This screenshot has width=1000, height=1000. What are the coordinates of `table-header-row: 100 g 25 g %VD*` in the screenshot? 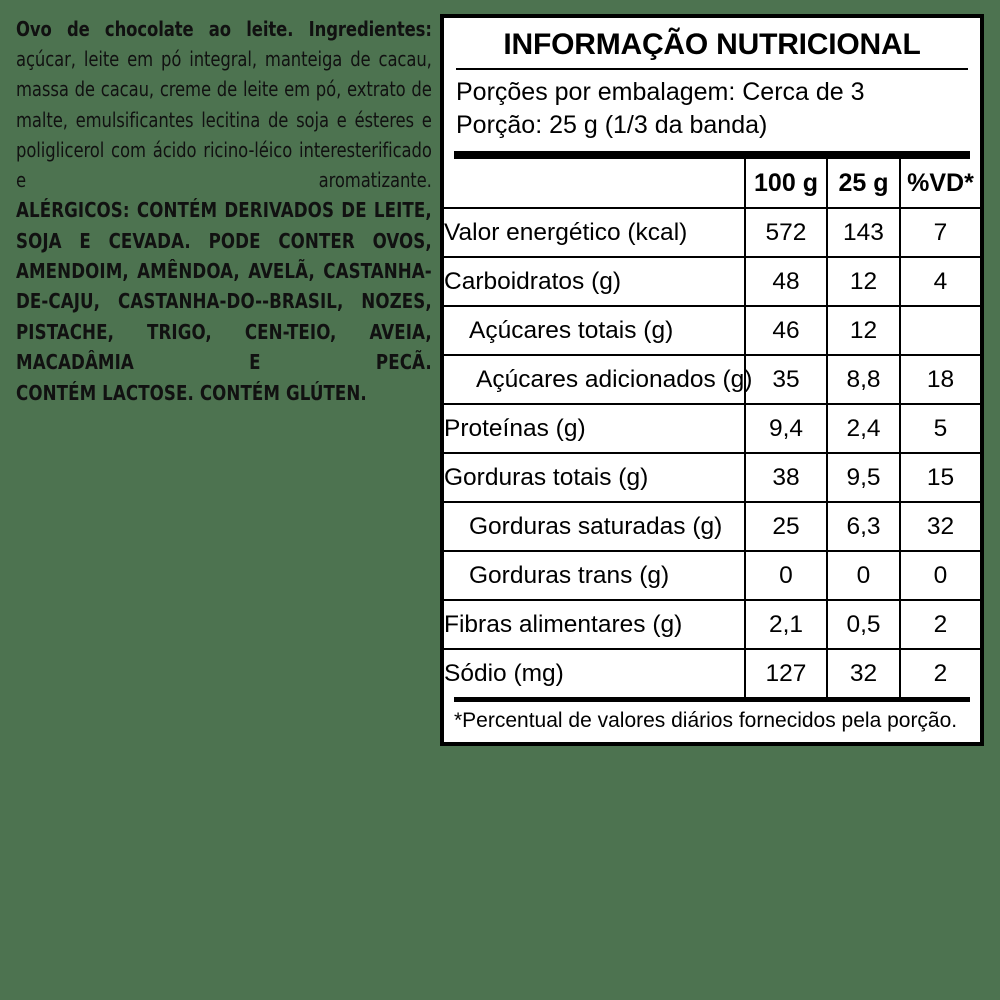 It's located at (712, 184).